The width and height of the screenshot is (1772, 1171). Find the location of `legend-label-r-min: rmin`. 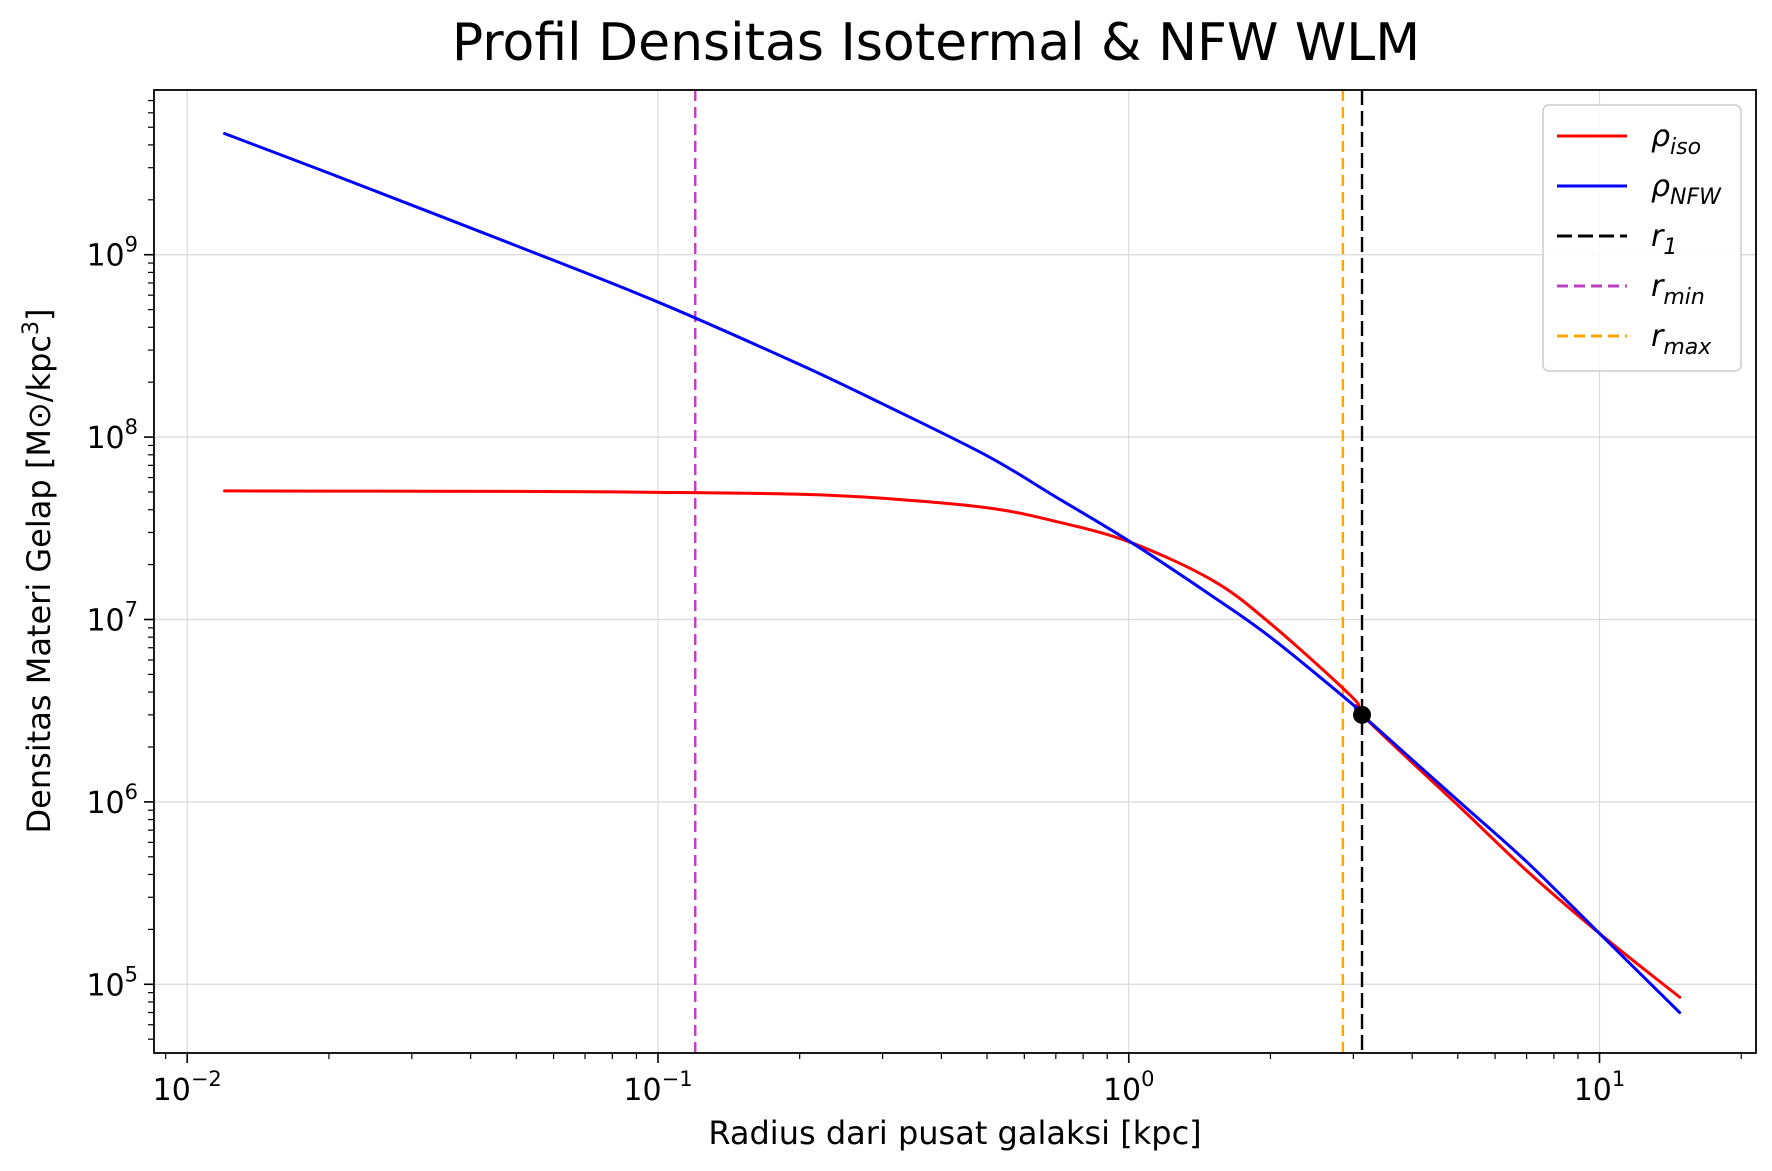

legend-label-r-min: rmin is located at coordinates (1678, 289).